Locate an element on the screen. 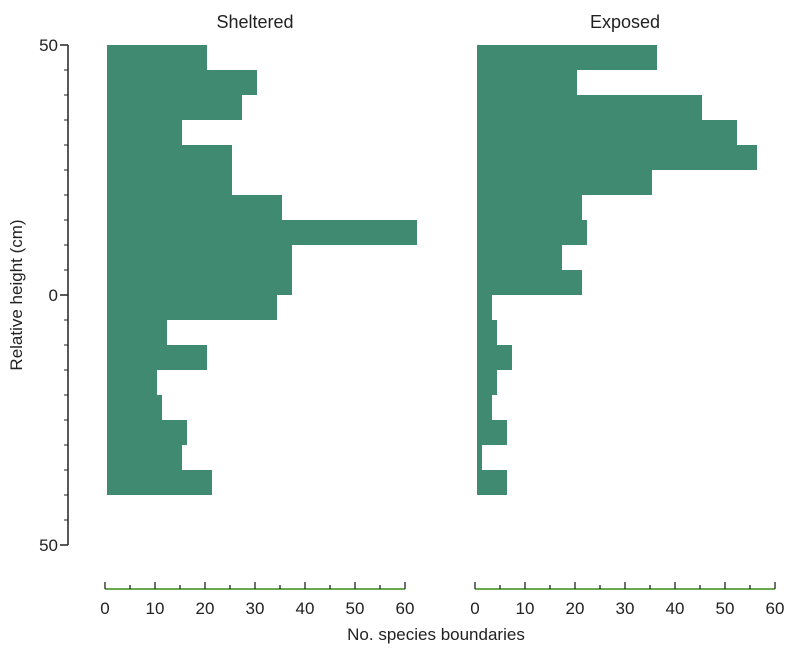  panel-title: Exposed is located at coordinates (625, 22).